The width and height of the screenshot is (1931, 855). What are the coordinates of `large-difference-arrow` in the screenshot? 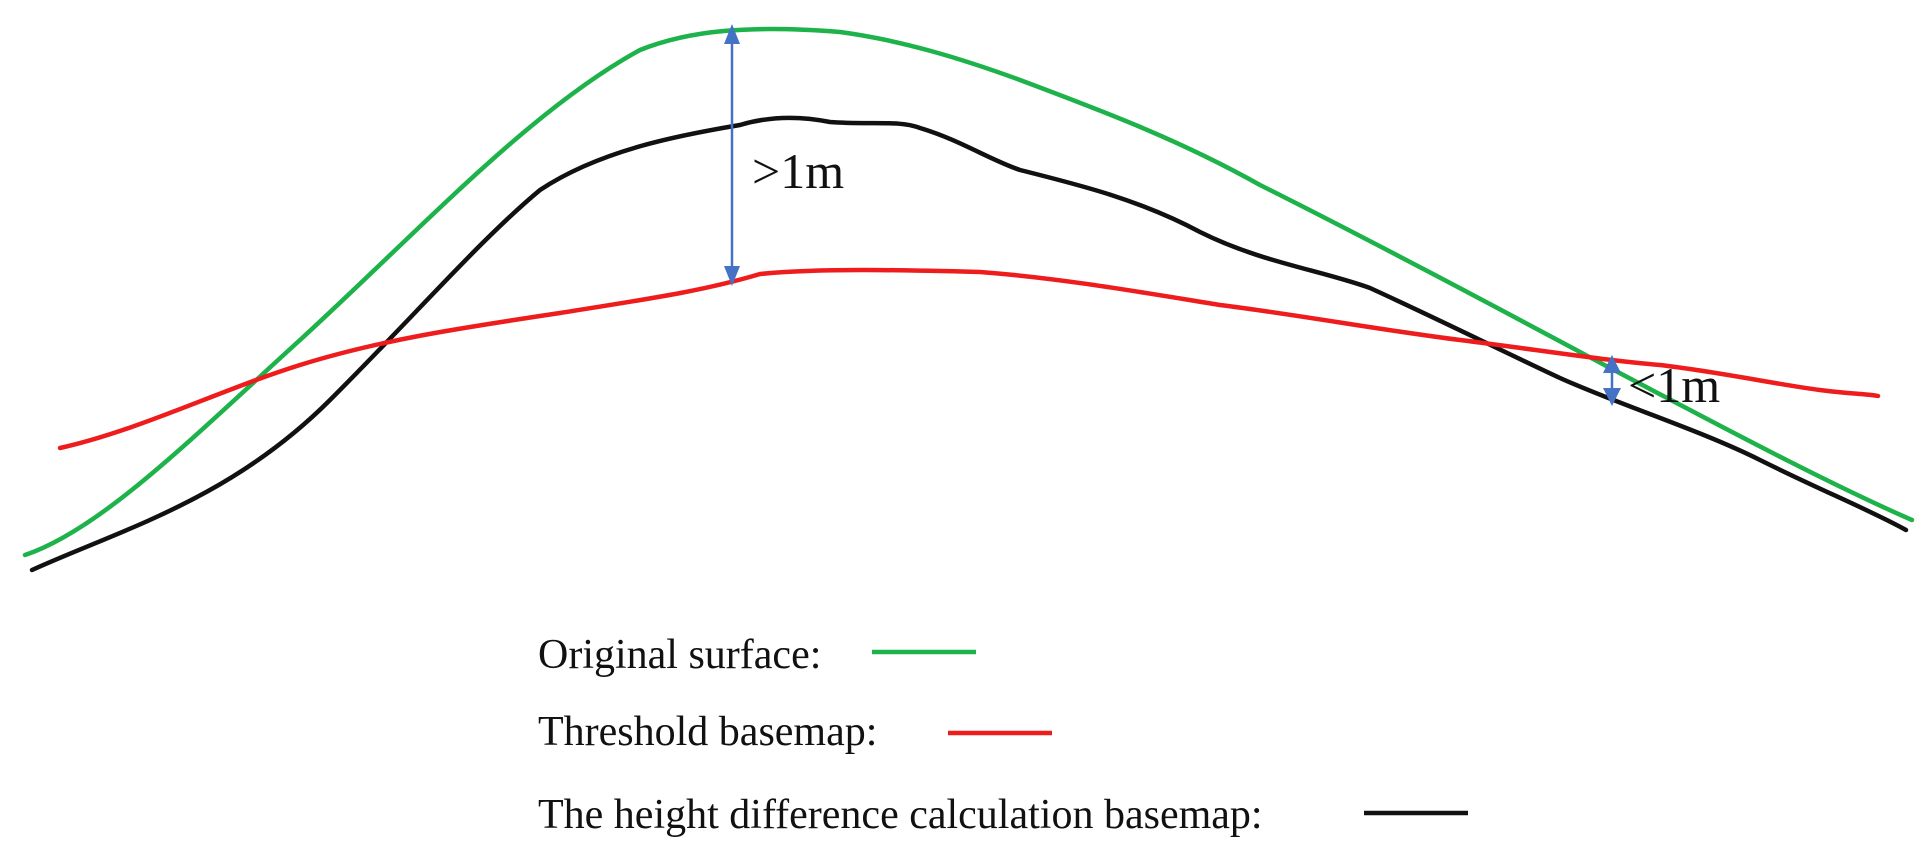 It's located at (732, 155).